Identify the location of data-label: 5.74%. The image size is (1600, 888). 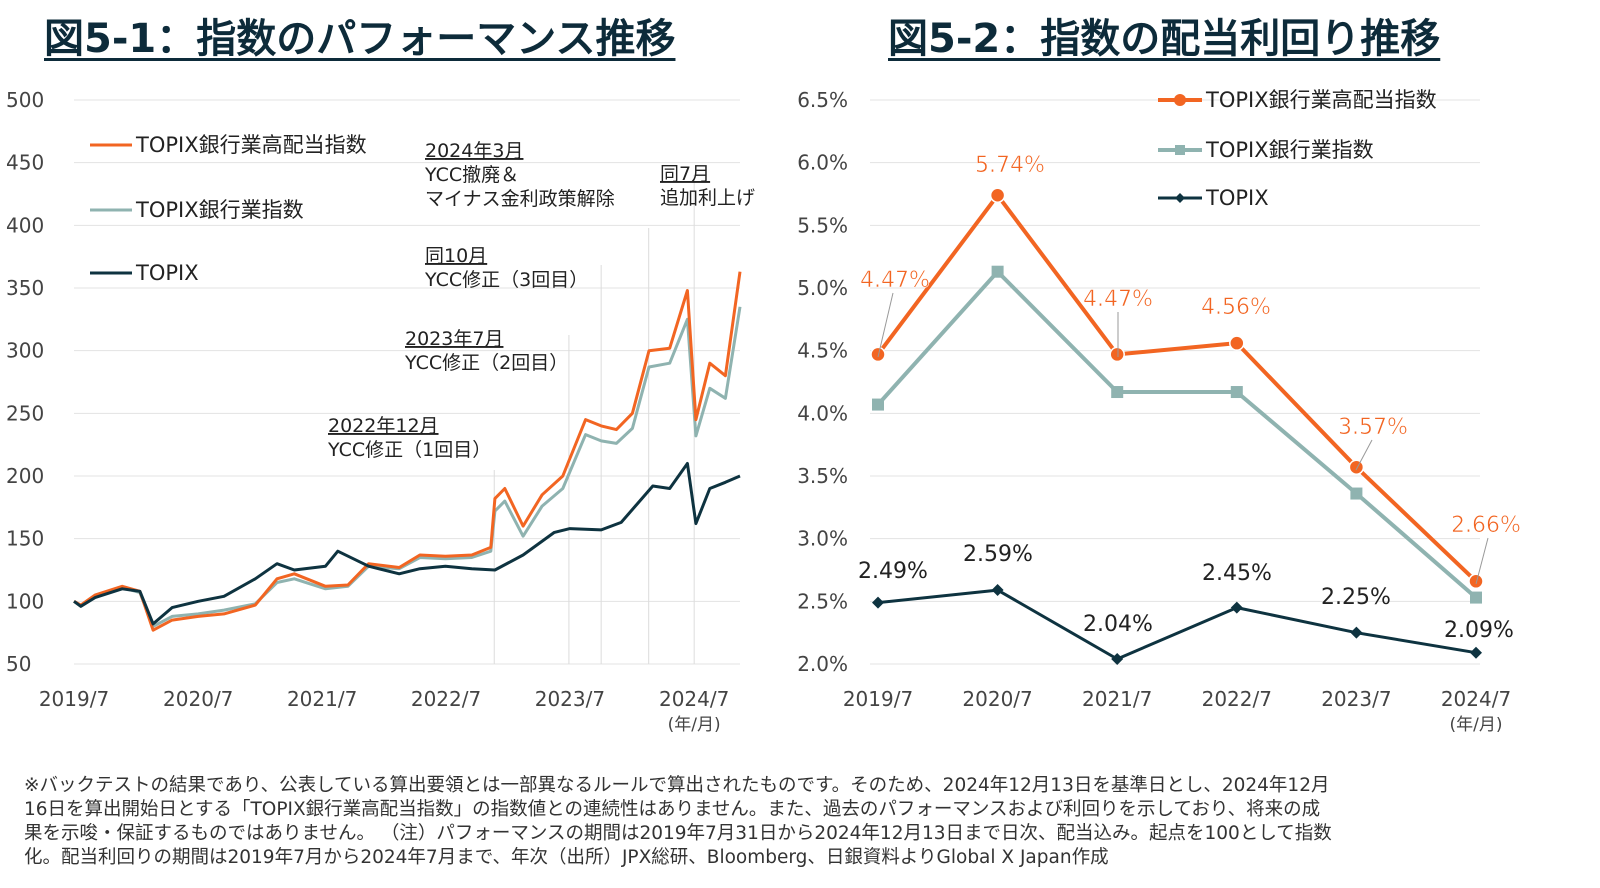
(1010, 165).